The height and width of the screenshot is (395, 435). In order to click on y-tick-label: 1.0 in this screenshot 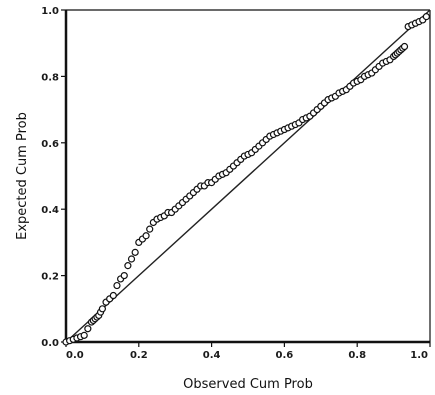, I will do `click(50, 11)`.